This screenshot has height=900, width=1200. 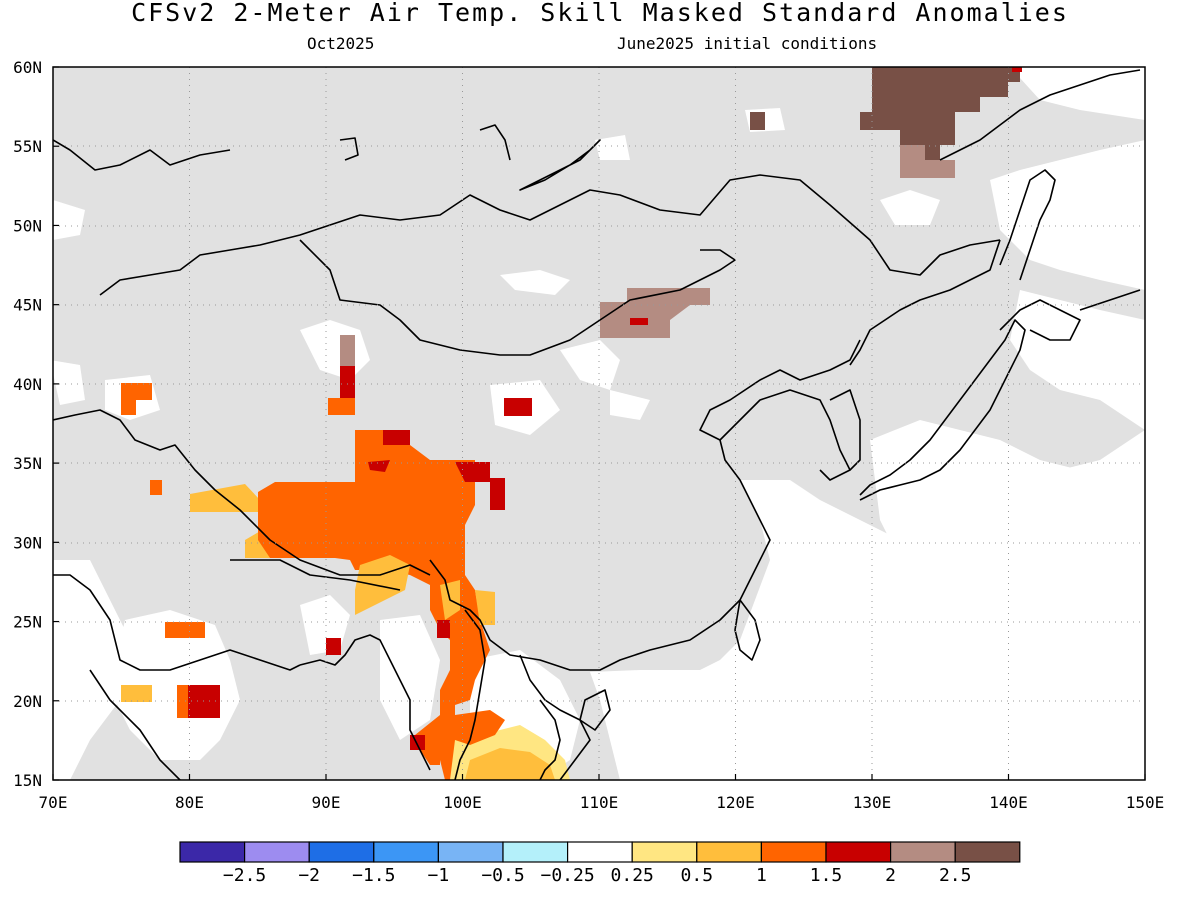 What do you see at coordinates (373, 875) in the screenshot?
I see `legend-label: −1.5` at bounding box center [373, 875].